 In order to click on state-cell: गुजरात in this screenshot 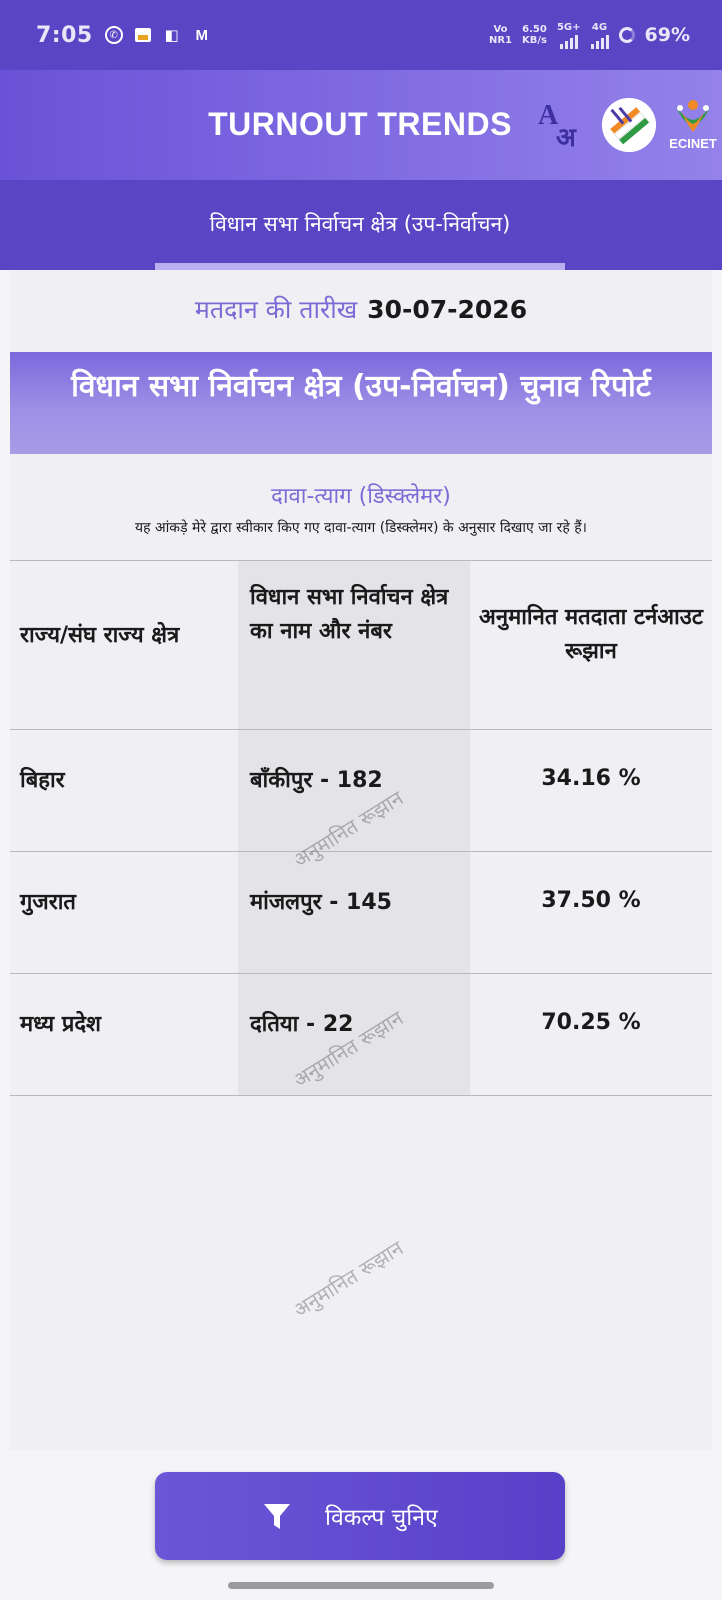, I will do `click(48, 902)`.